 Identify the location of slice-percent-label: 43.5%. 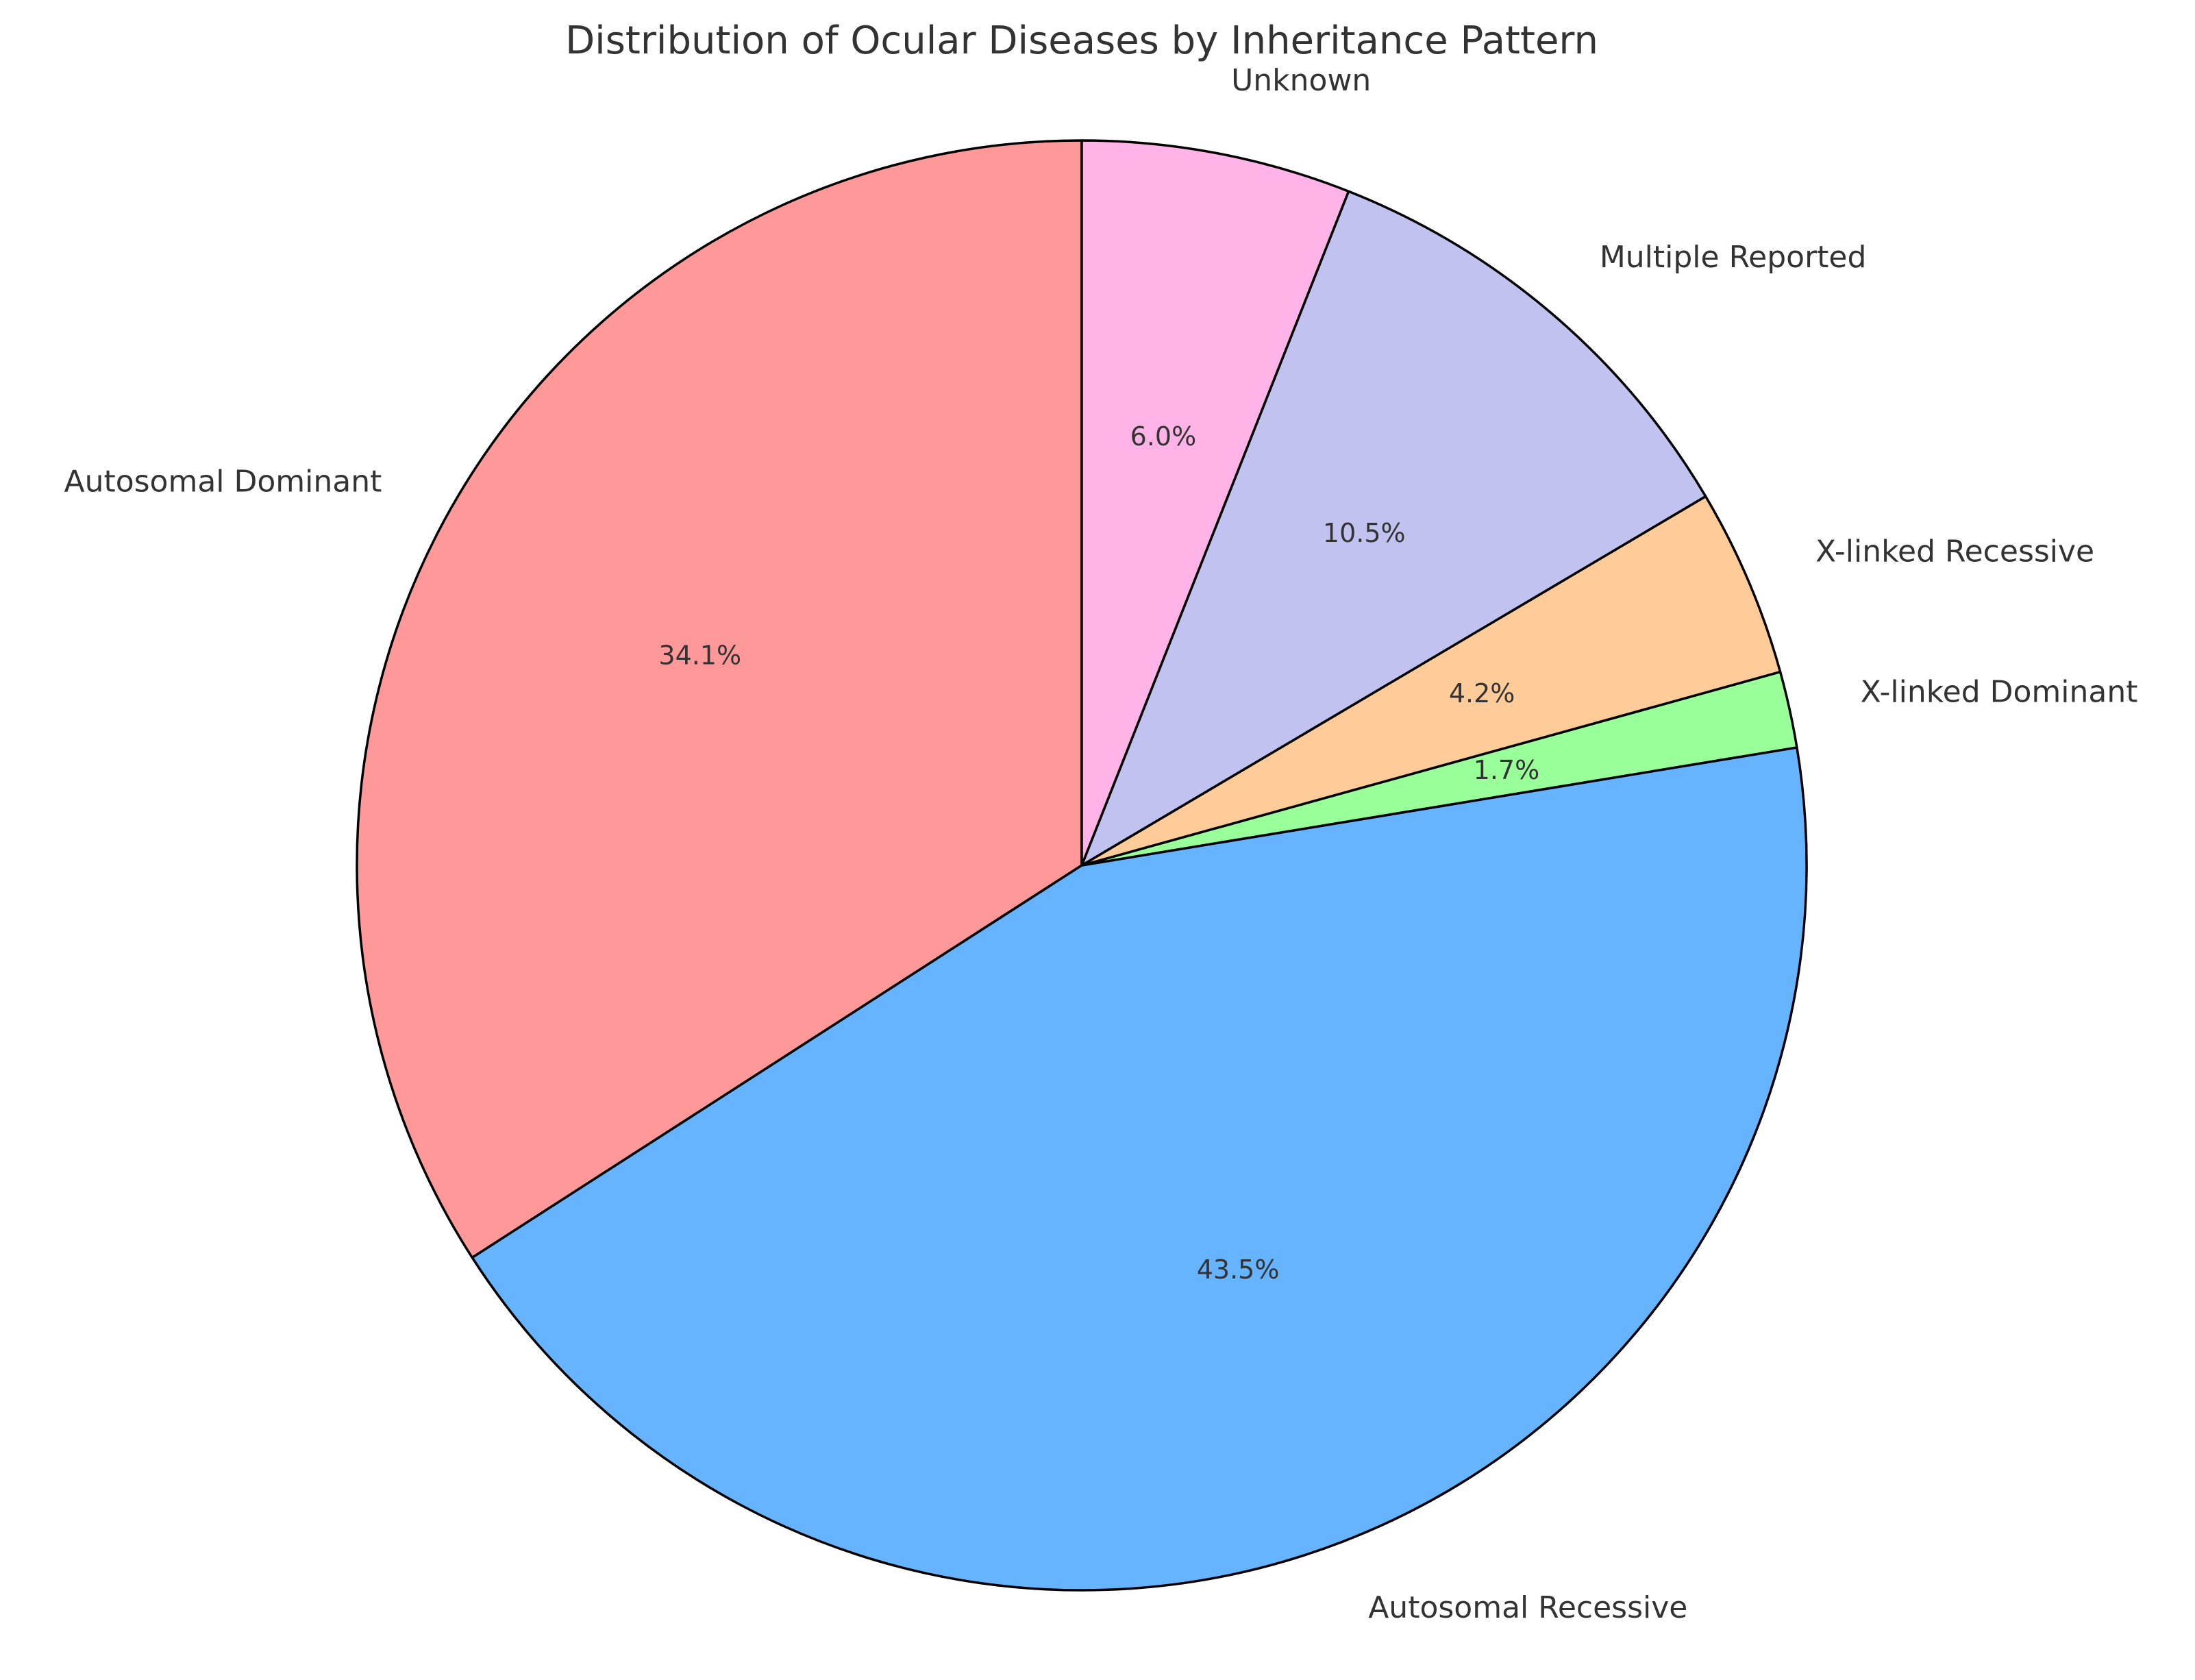
(1238, 1270).